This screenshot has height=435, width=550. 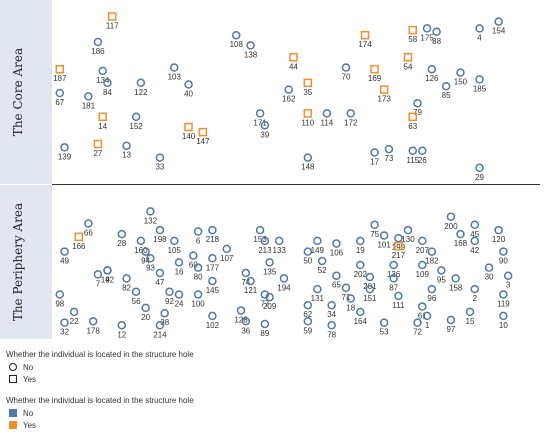 I want to click on data-point-label: 168, so click(x=461, y=243).